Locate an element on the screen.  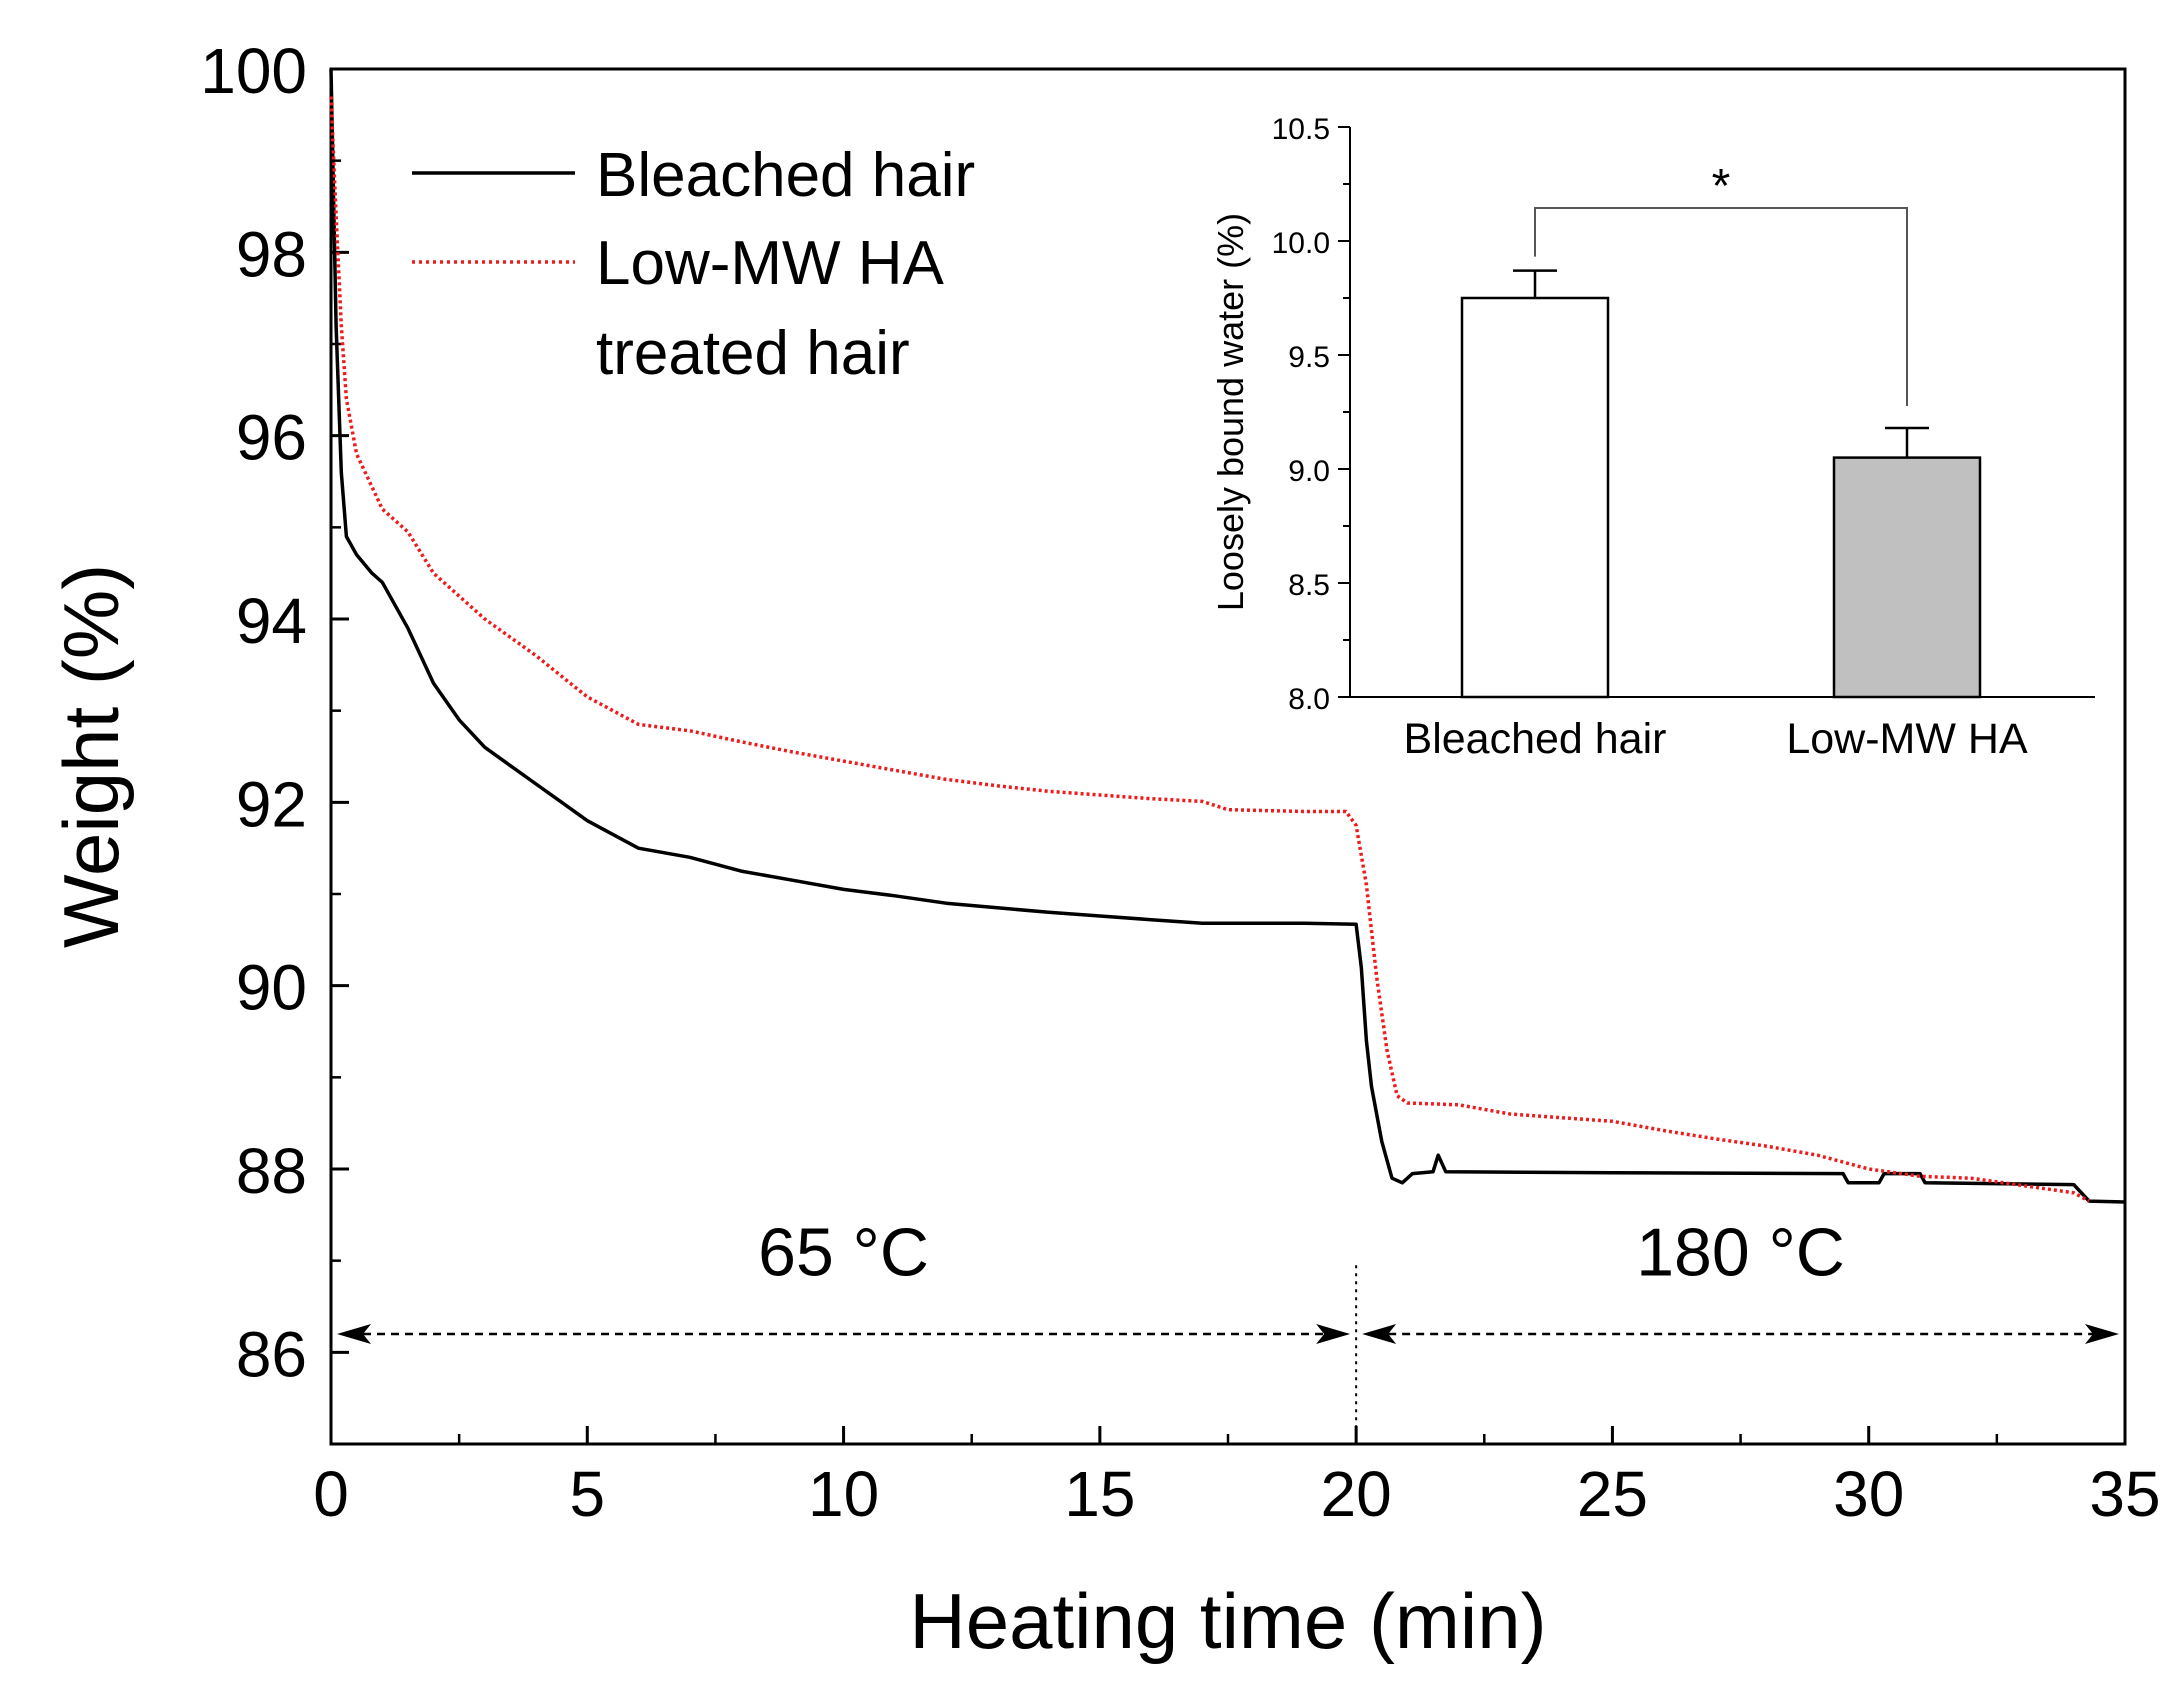
annotation-65c: 65 °C is located at coordinates (843, 1253).